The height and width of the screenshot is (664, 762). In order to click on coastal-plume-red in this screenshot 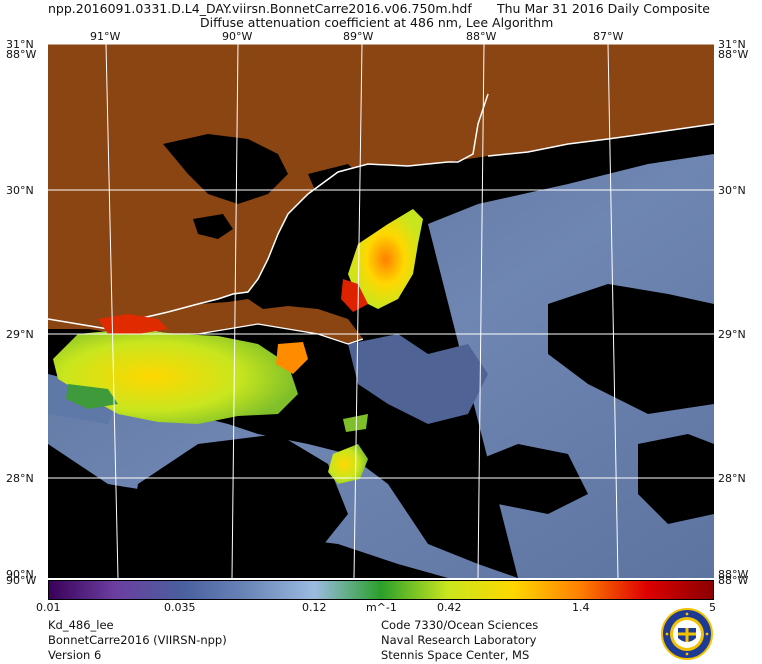, I will do `click(133, 324)`.